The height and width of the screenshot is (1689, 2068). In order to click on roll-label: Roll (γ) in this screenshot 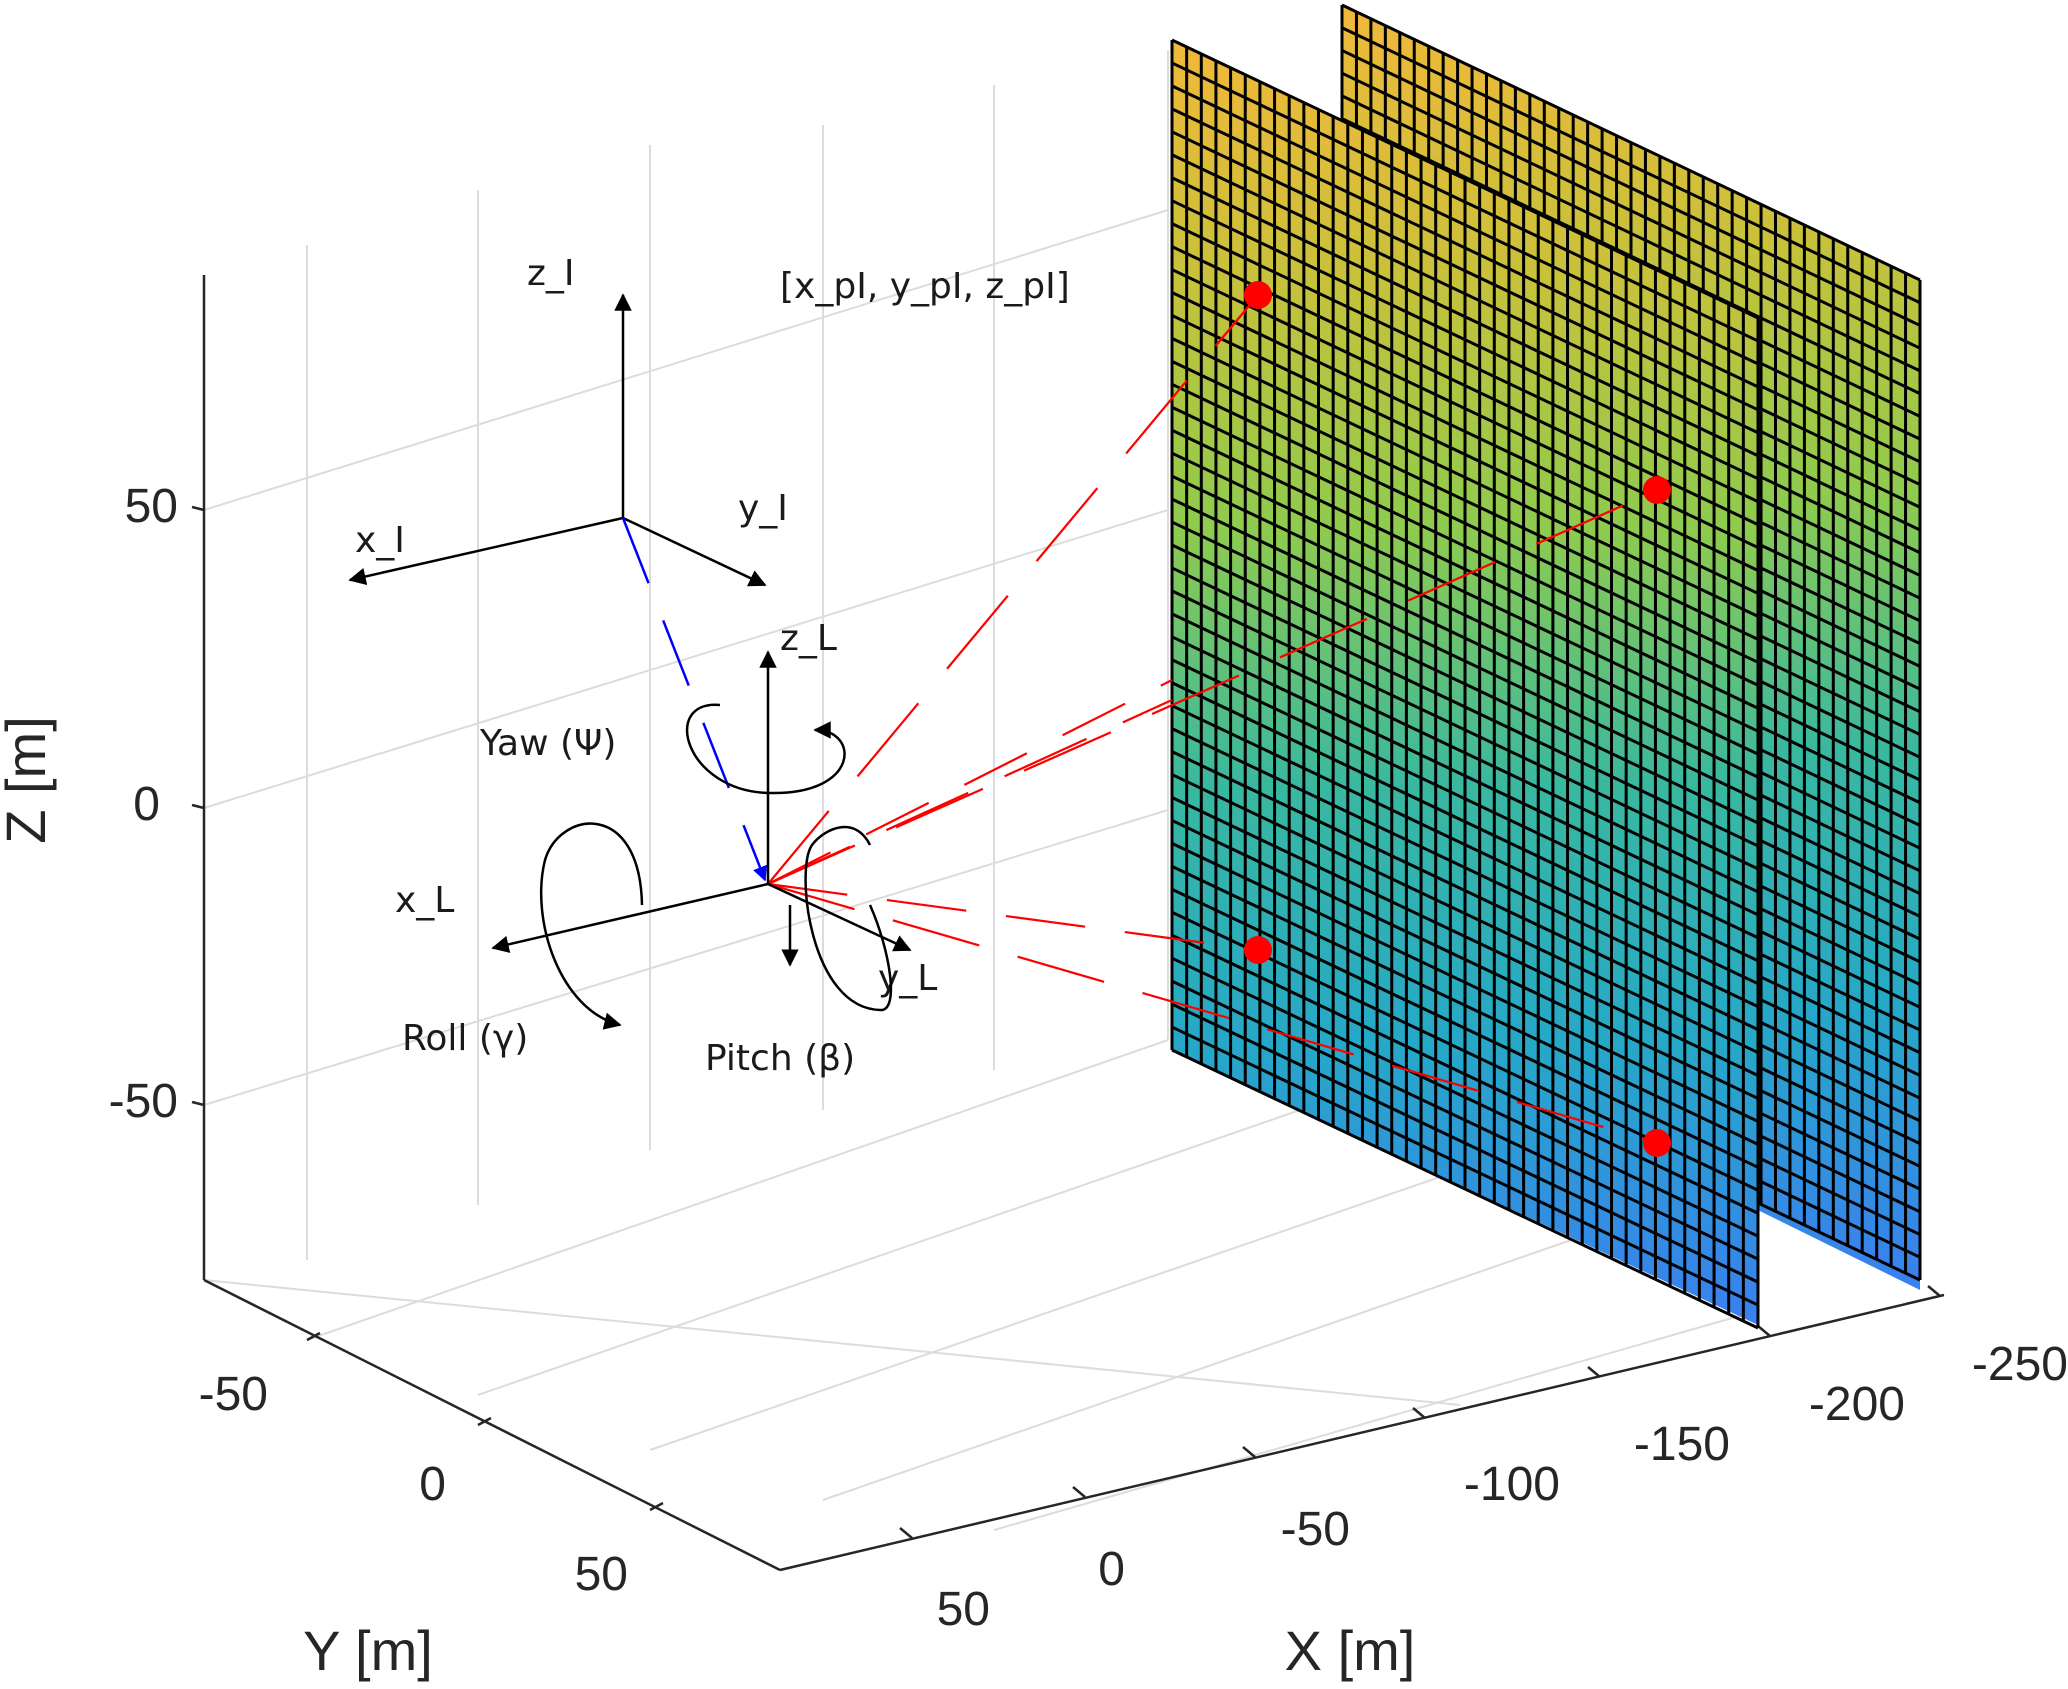, I will do `click(465, 1038)`.